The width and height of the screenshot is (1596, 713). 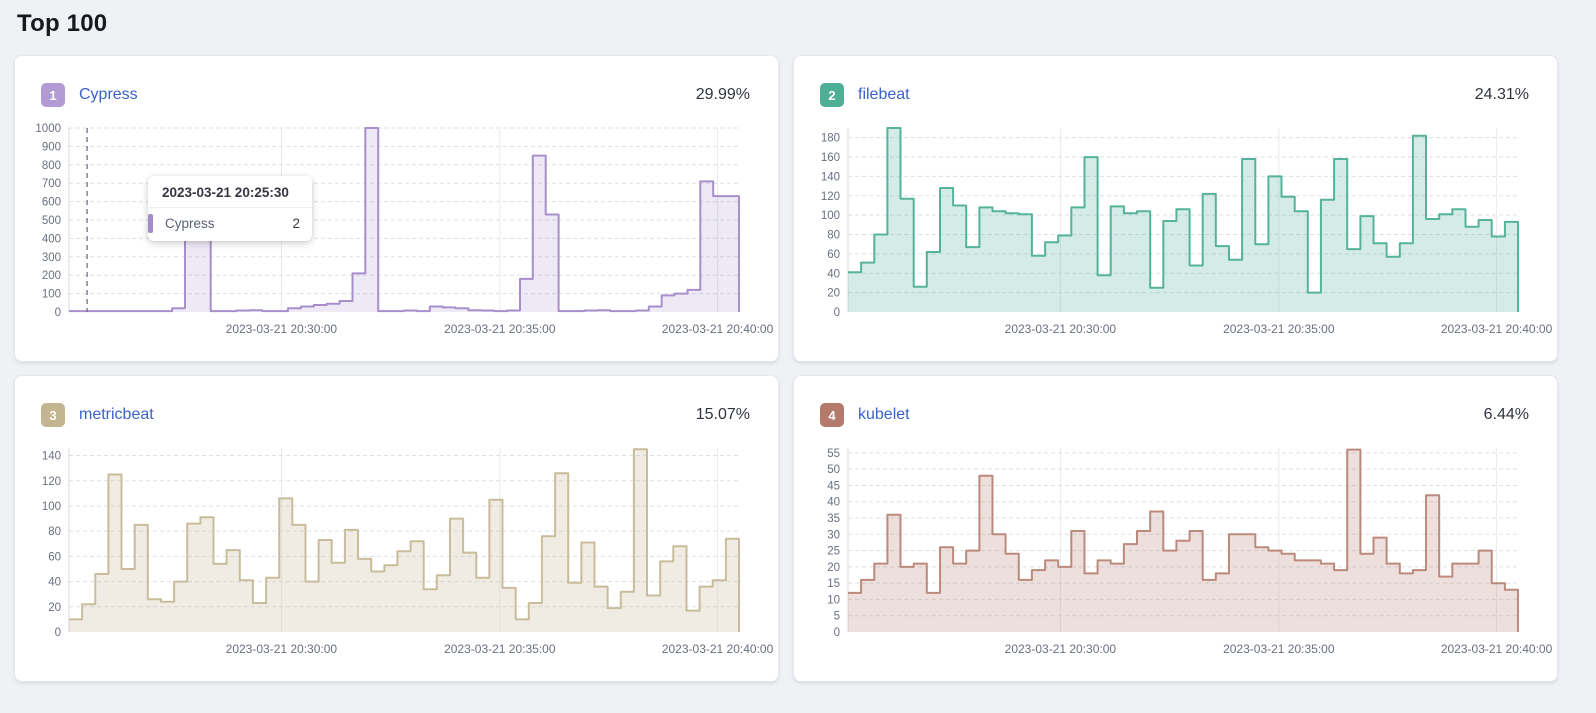 I want to click on tooltip-series-row: Cypress 2, so click(x=230, y=224).